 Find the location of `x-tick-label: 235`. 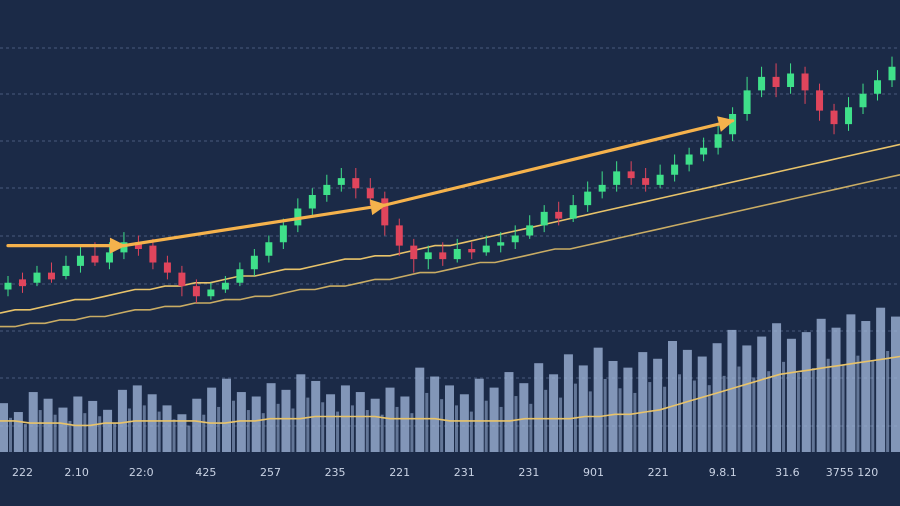

x-tick-label: 235 is located at coordinates (335, 472).